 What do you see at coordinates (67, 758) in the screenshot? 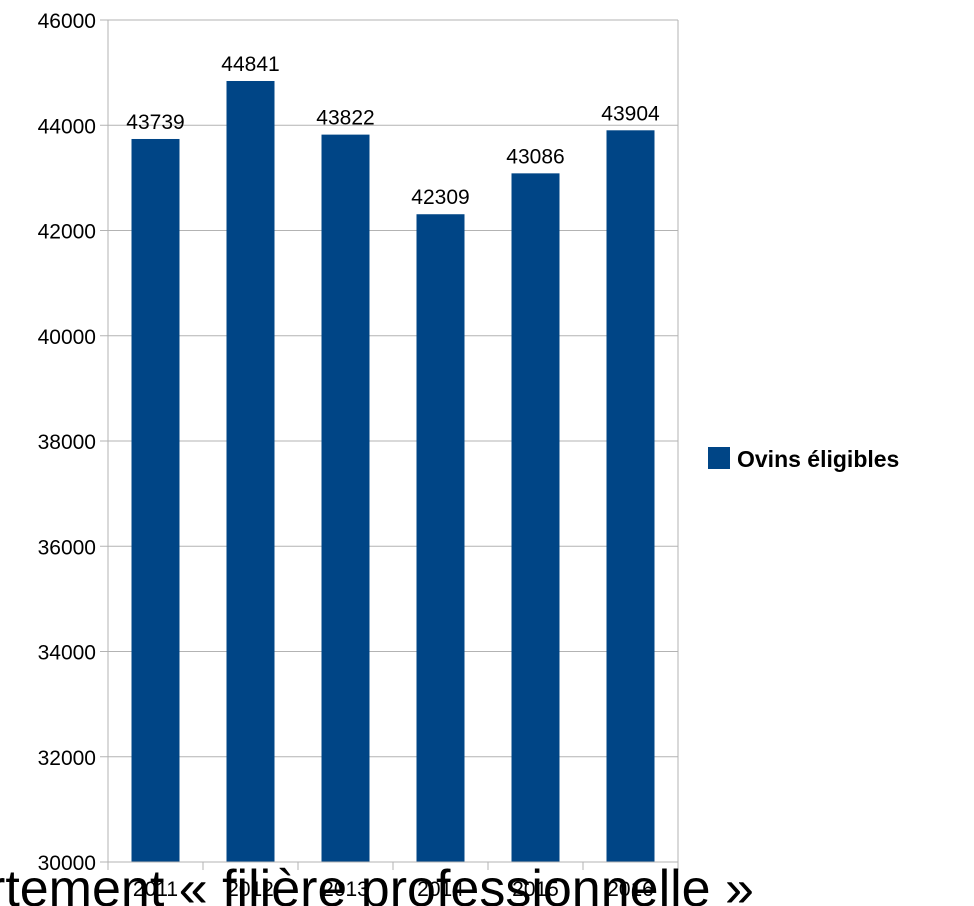
I see `y-tick-label: 32000` at bounding box center [67, 758].